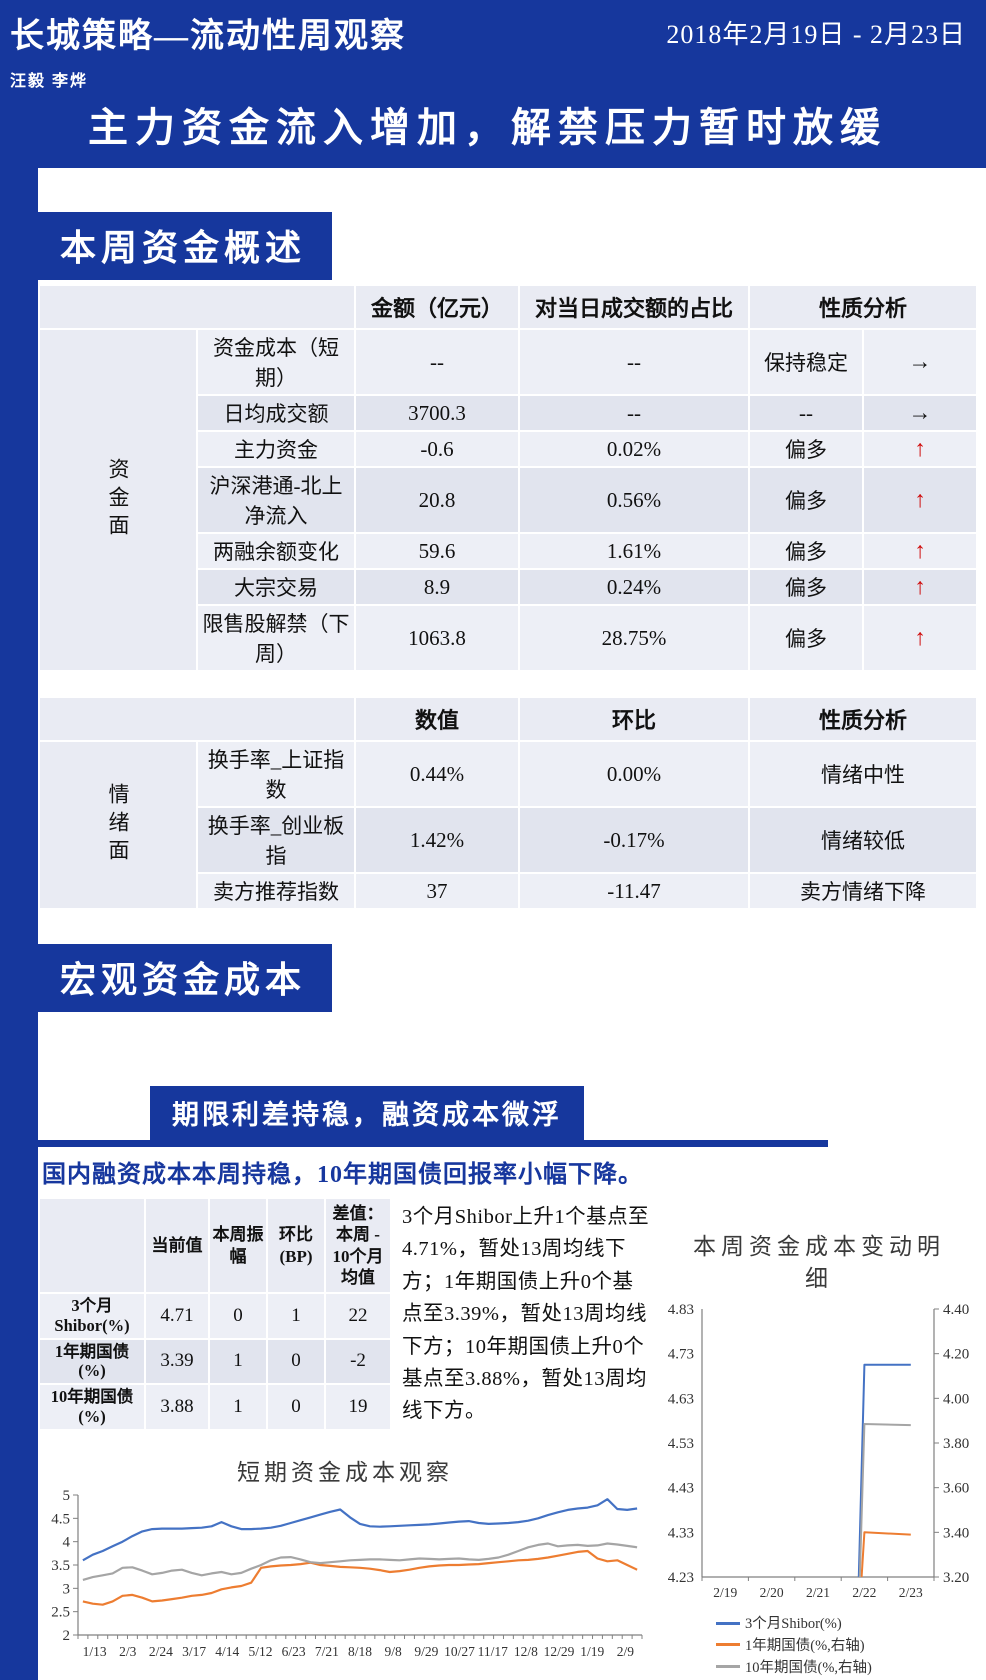 This screenshot has height=1680, width=986. Describe the element at coordinates (437, 362) in the screenshot. I see `amount-cell: --` at that location.